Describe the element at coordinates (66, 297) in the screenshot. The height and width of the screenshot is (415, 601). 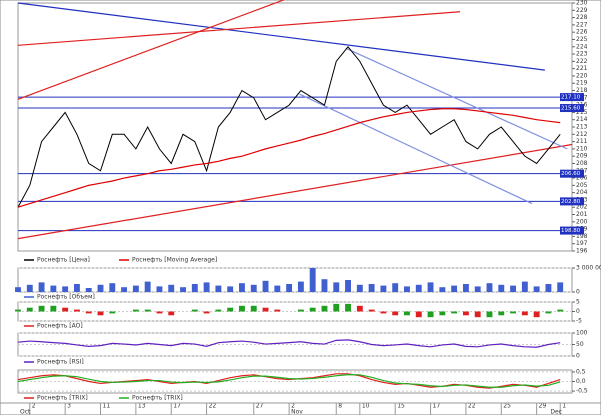
I see `legend-label: Роснефть [Объем]` at that location.